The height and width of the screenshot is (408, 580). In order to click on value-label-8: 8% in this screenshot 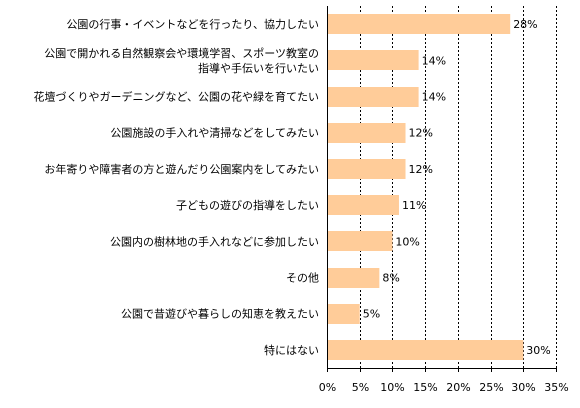, I will do `click(390, 278)`.